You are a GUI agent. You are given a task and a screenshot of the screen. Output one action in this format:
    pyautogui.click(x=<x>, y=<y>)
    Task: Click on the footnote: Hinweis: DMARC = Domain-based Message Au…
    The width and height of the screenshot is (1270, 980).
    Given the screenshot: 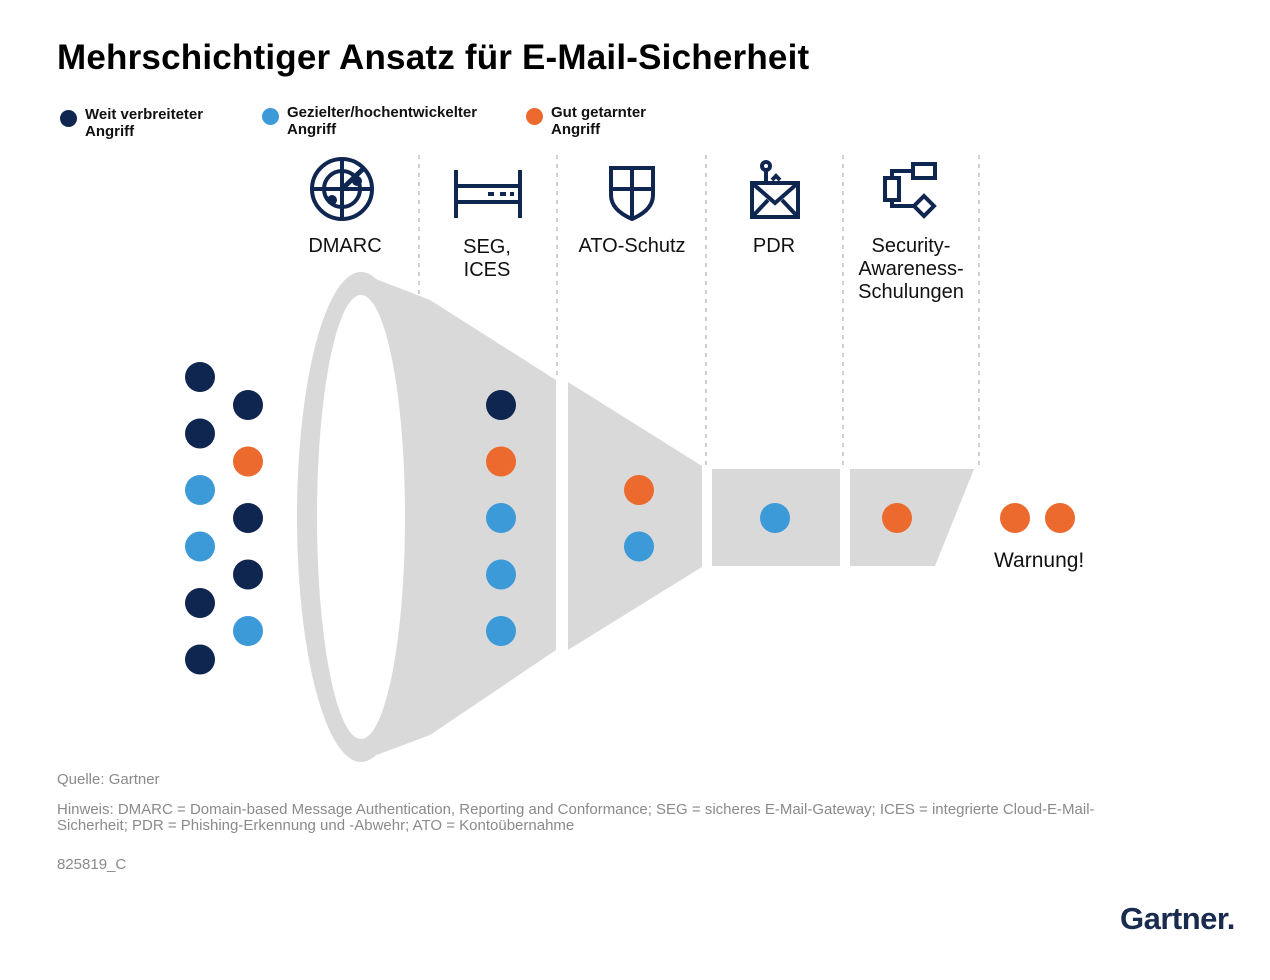 What is the action you would take?
    pyautogui.click(x=576, y=817)
    